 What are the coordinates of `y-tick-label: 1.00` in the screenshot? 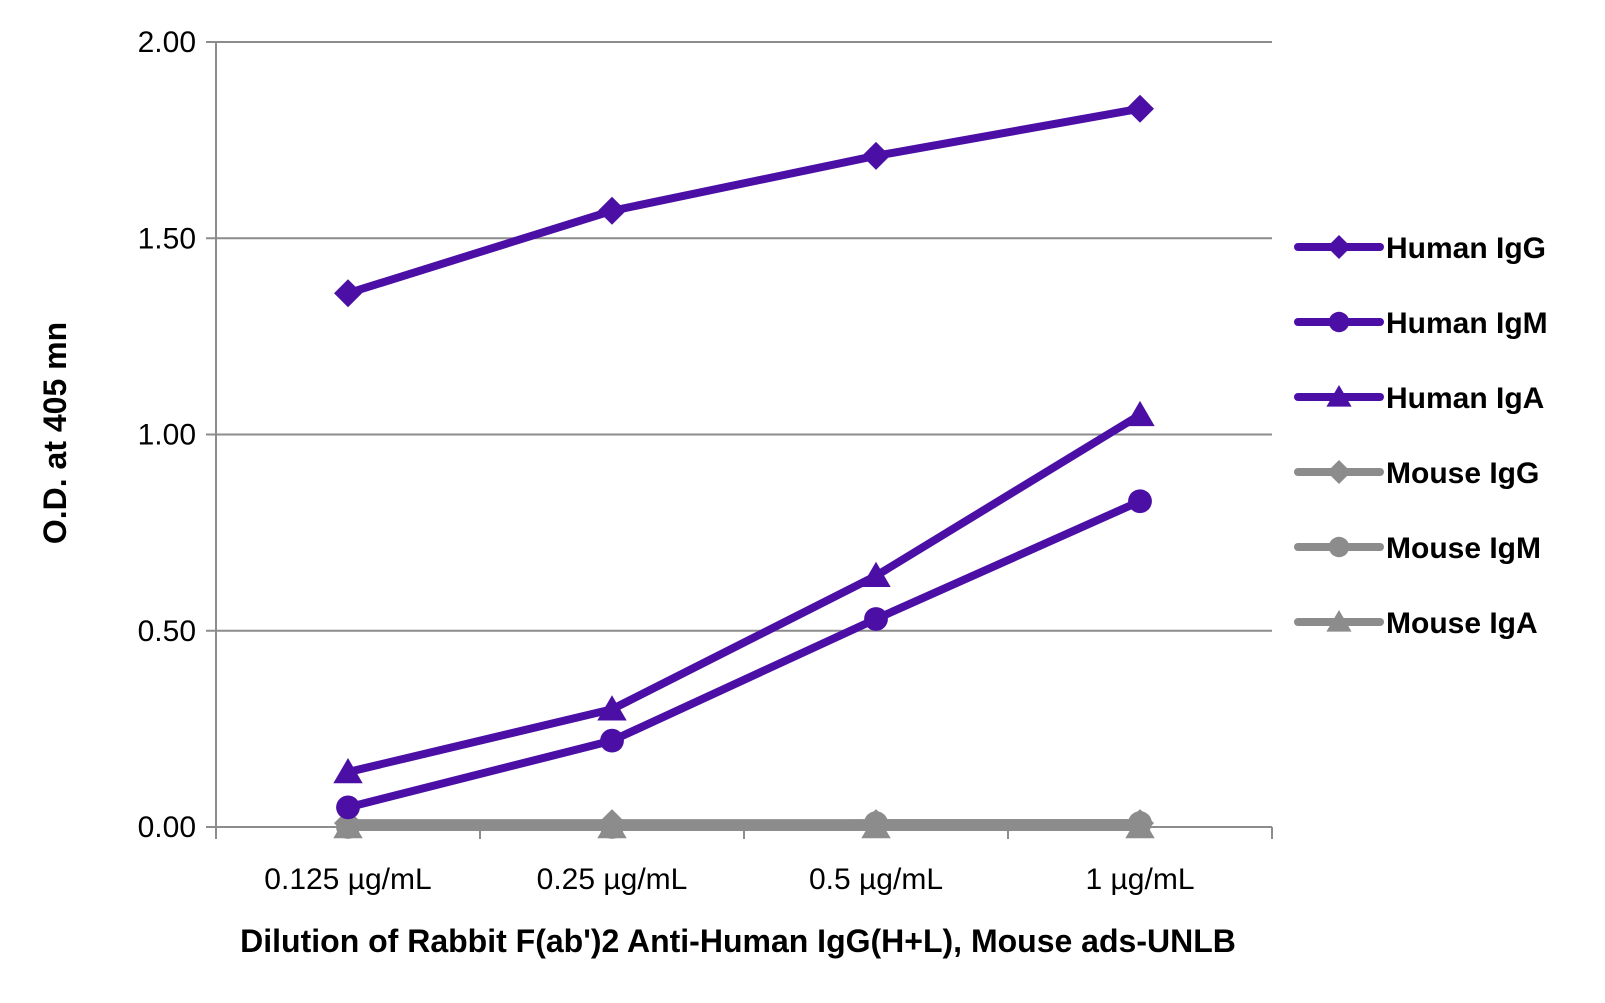 It's located at (167, 435).